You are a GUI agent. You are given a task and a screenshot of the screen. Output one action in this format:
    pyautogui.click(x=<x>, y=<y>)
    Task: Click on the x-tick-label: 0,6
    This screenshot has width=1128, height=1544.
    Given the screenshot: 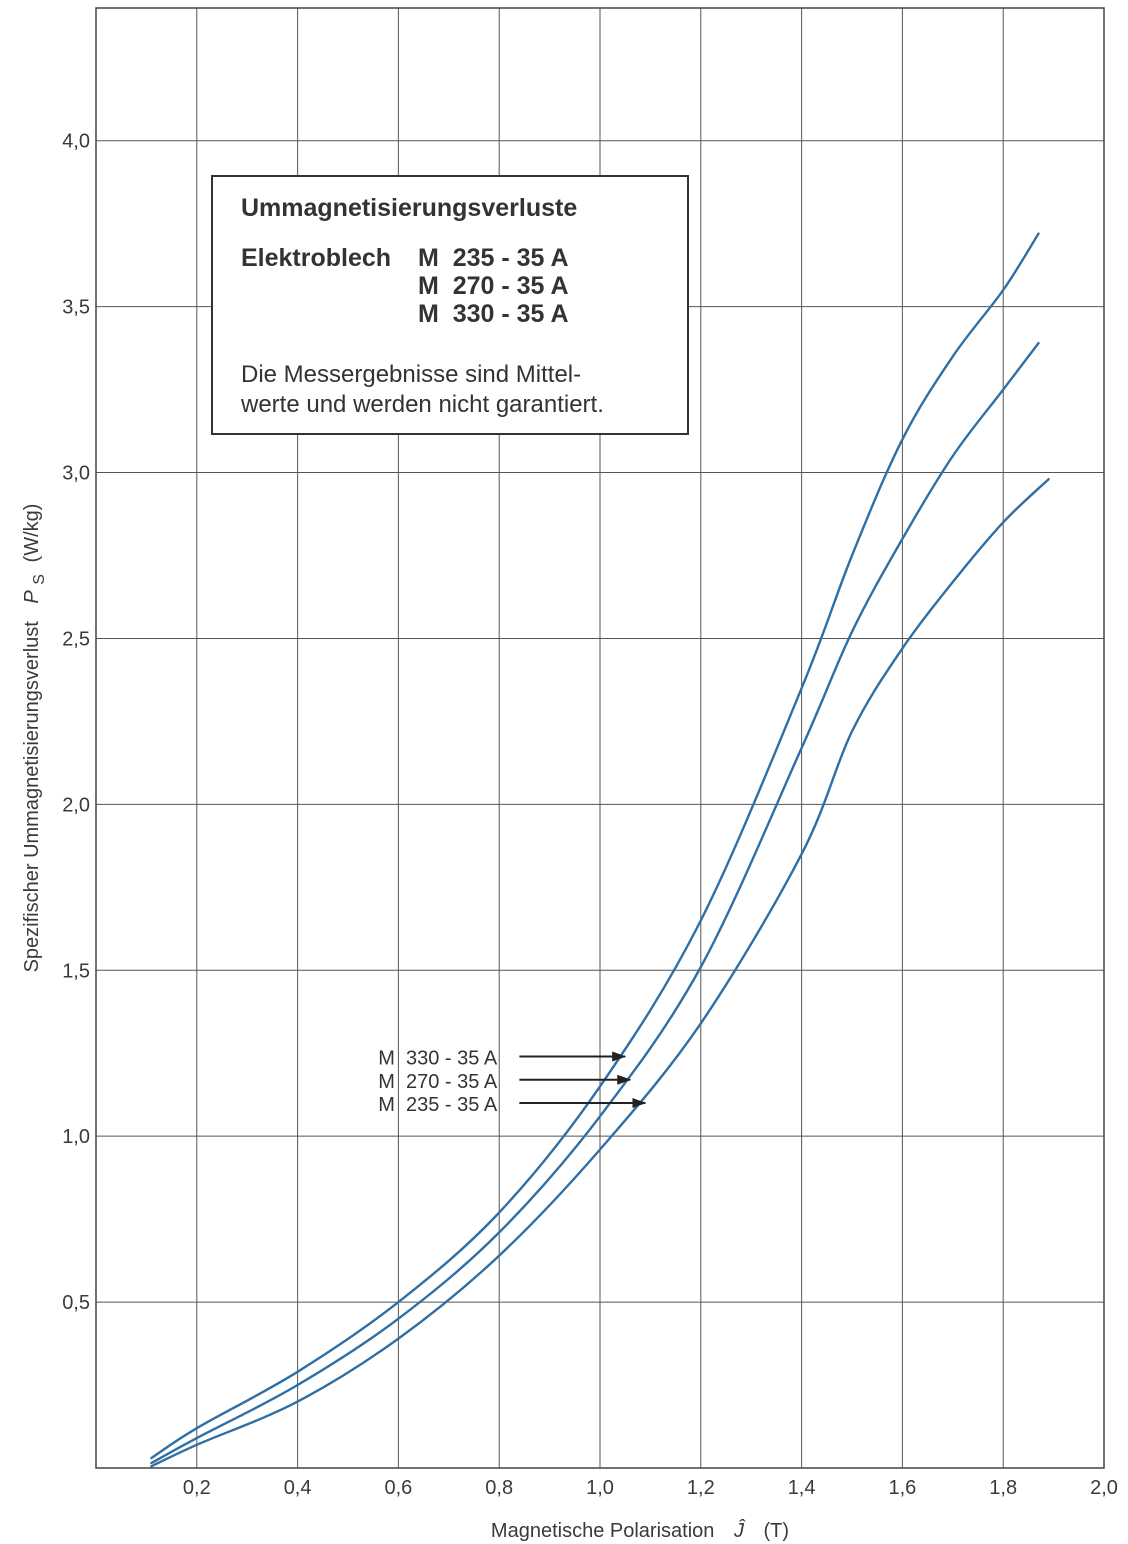 What is the action you would take?
    pyautogui.click(x=398, y=1488)
    